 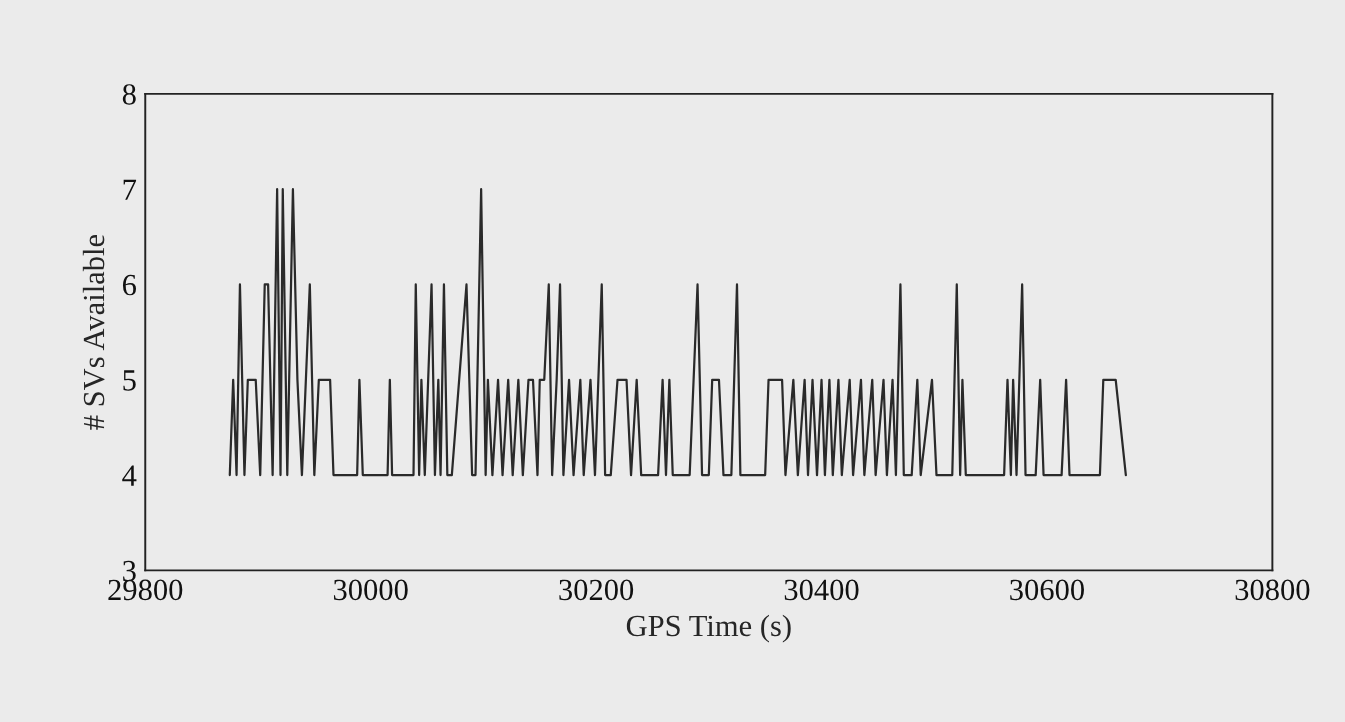 I want to click on x-tick-label: 30600, so click(x=1047, y=590).